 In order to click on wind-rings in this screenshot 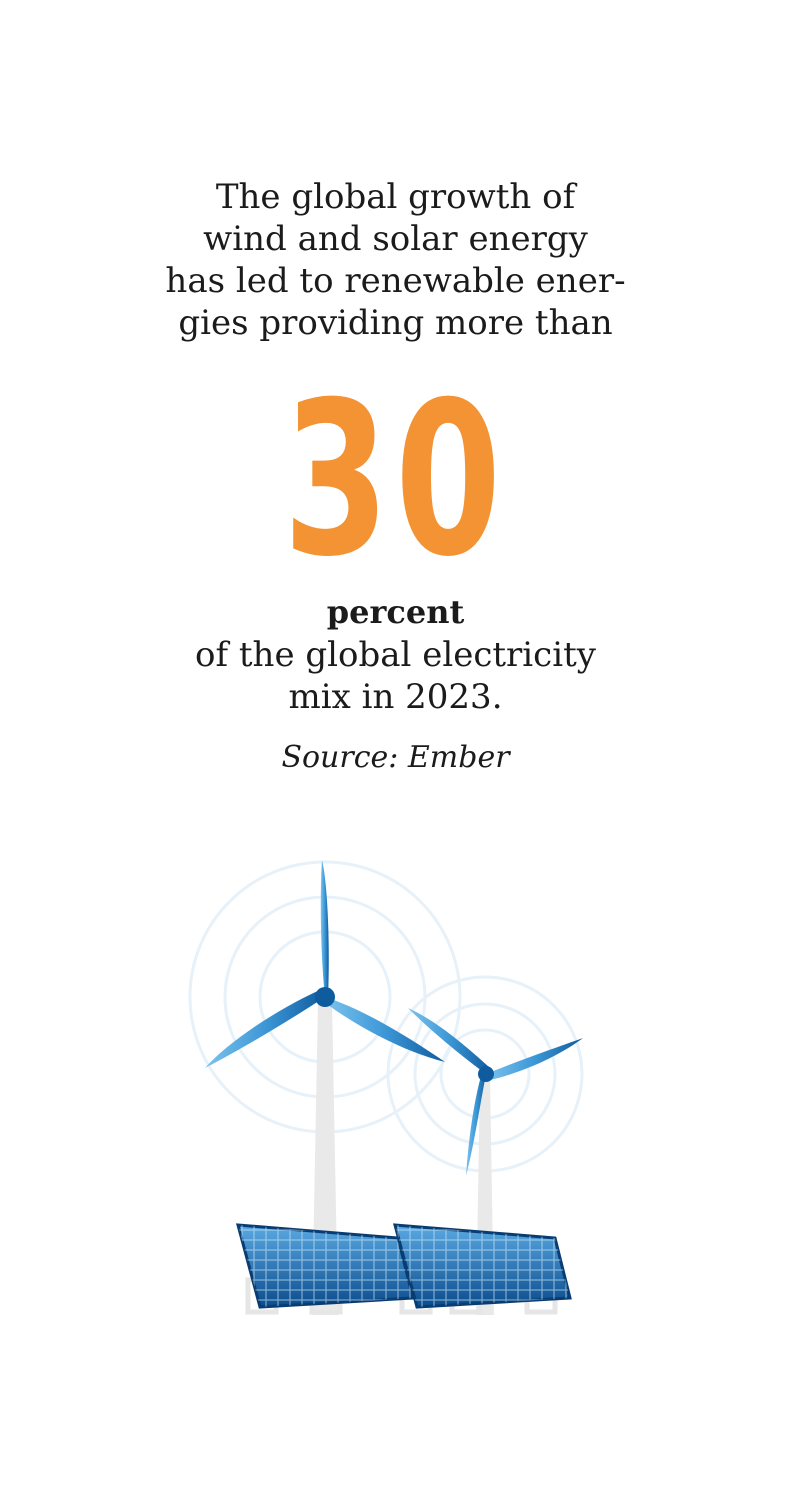, I will do `click(386, 1016)`.